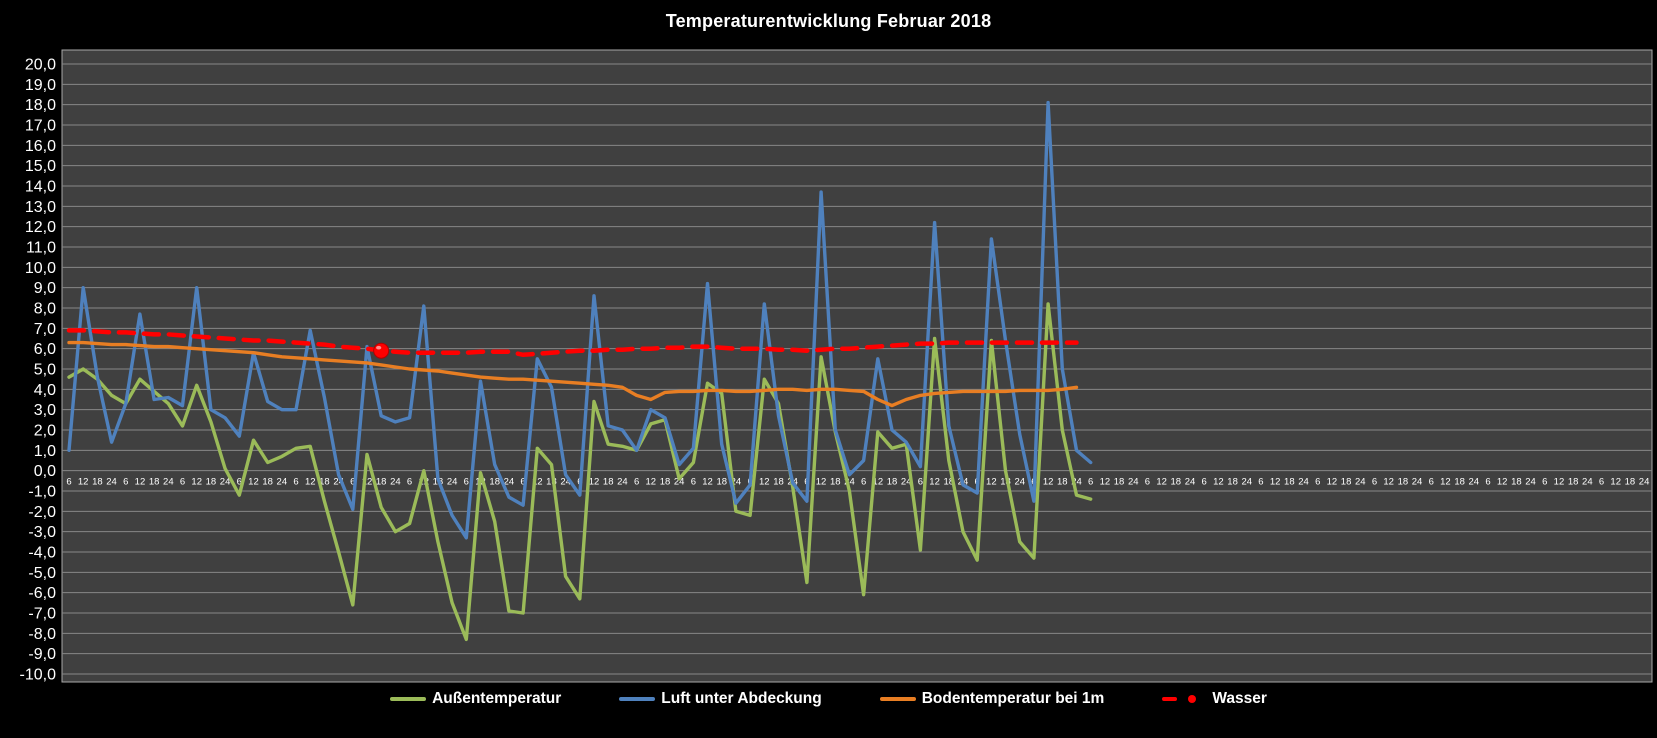  Describe the element at coordinates (572, 343) in the screenshot. I see `series-line-wasser` at that location.